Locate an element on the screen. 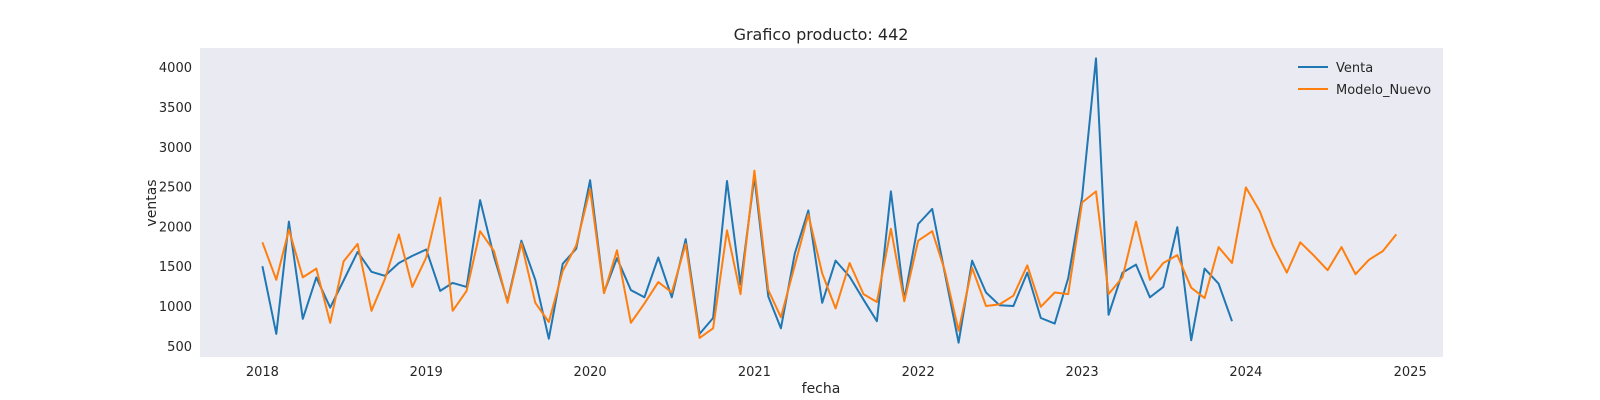  y-axis-ticks: 500 1000 1500 2000 2500 3000 3500 4000 is located at coordinates (175, 208).